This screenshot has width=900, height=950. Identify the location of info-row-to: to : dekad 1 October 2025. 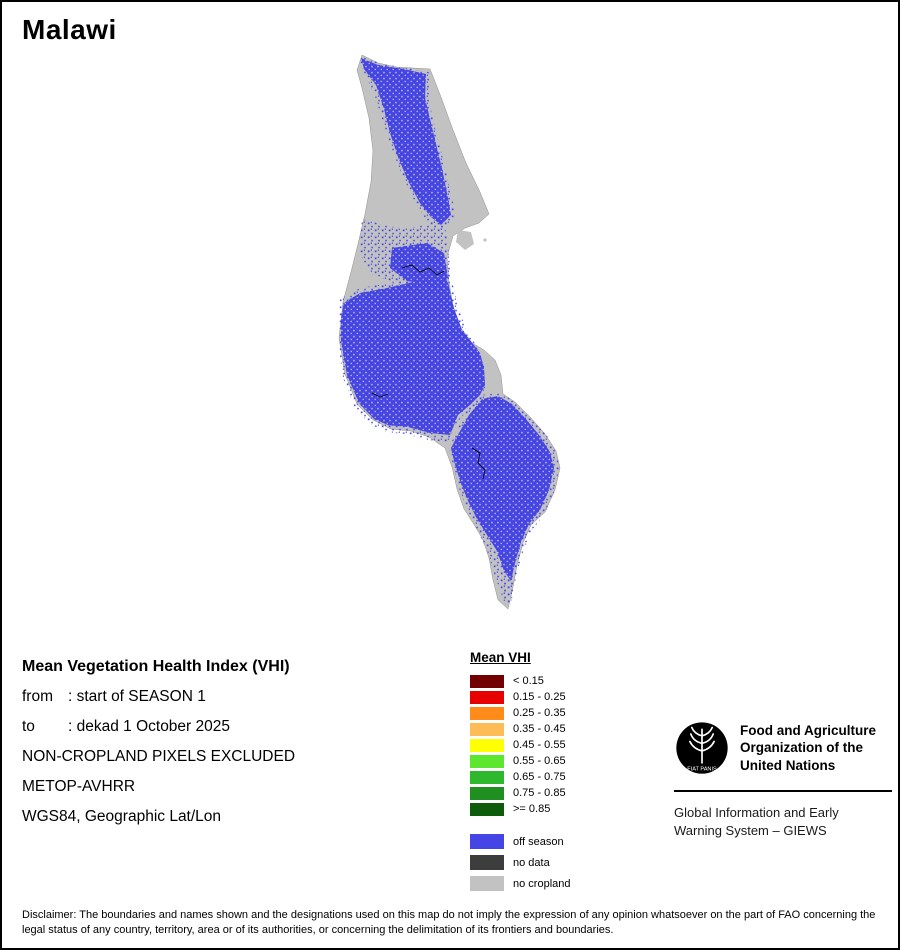
(242, 727).